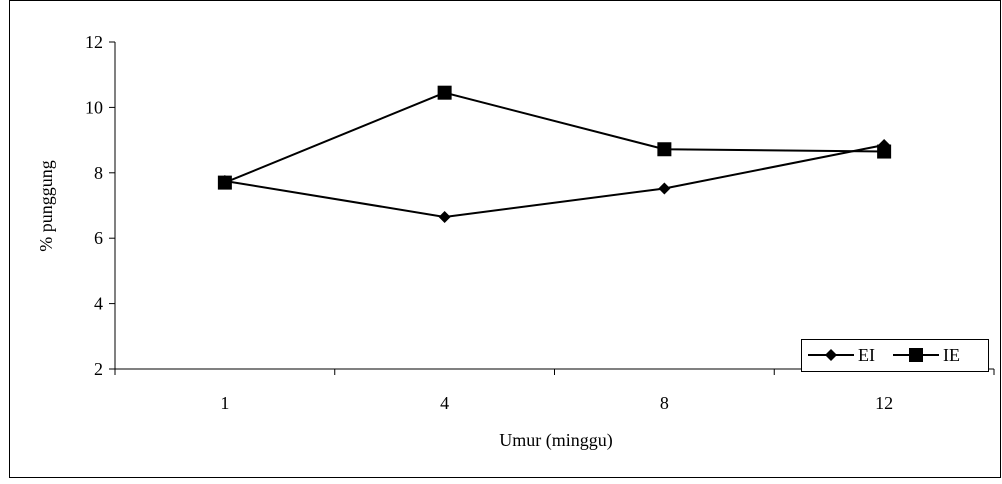 This screenshot has width=1002, height=484. I want to click on y-tick-label: 6, so click(98, 238).